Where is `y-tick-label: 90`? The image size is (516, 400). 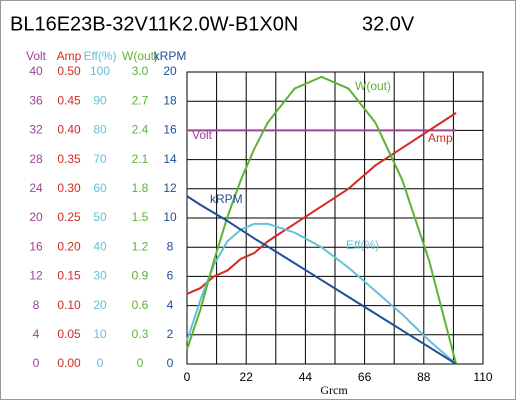
y-tick-label: 90 is located at coordinates (100, 100).